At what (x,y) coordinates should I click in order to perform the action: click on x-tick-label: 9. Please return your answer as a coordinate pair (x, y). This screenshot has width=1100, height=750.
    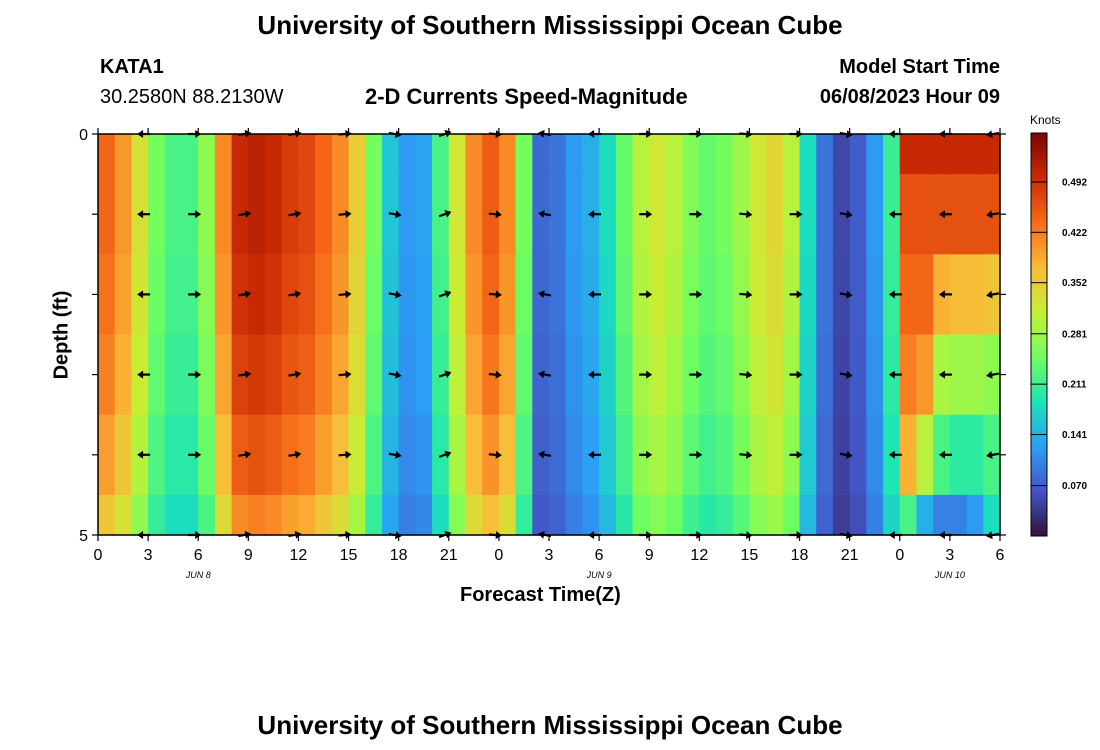
    Looking at the image, I should click on (649, 555).